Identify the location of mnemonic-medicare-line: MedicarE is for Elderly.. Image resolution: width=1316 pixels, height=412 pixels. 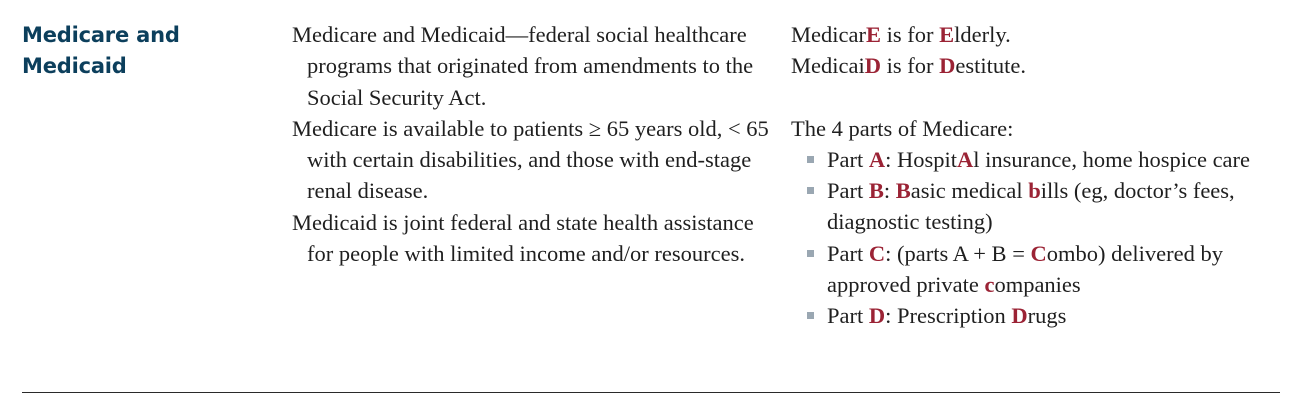
(1036, 34).